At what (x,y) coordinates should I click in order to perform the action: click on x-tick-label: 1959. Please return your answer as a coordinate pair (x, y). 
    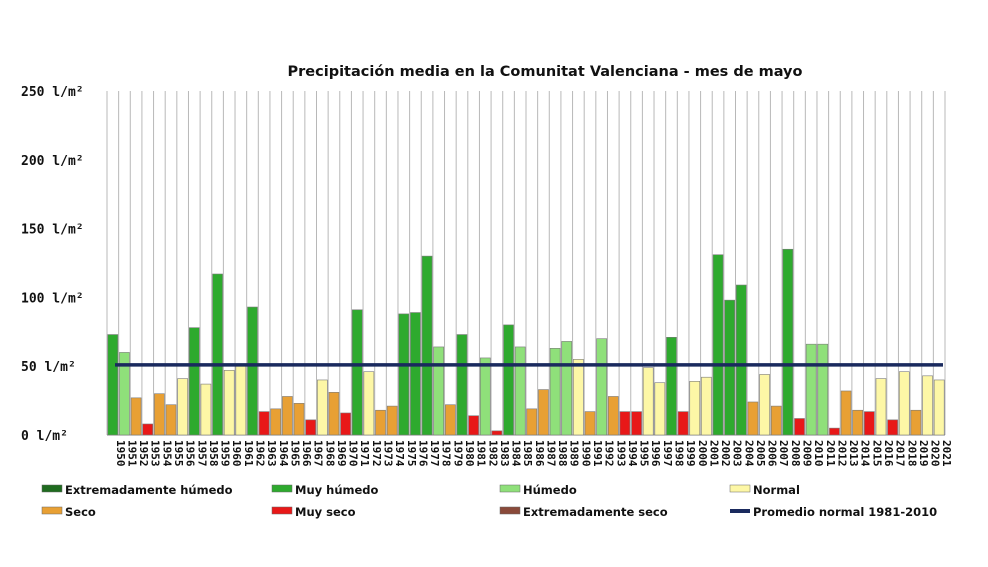
    Looking at the image, I should click on (225, 453).